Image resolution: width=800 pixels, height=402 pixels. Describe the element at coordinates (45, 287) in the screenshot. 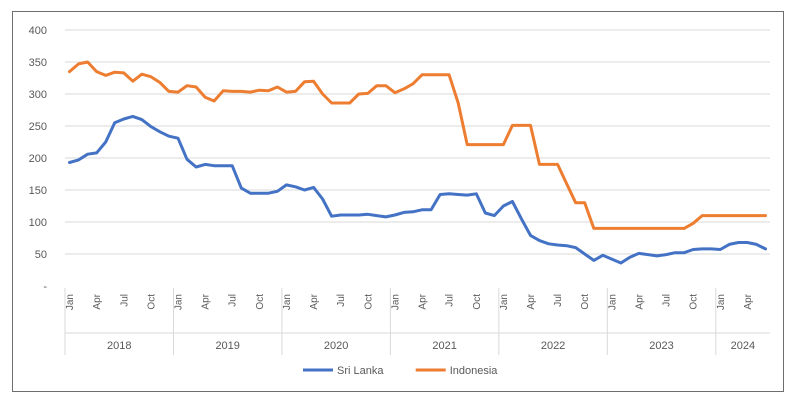

I see `y-tick-label: -` at that location.